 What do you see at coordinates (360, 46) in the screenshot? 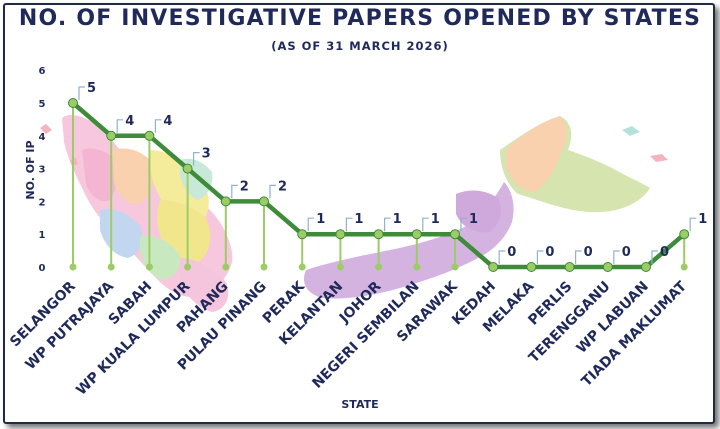
I see `chart-subtitle: (AS OF 31 MARCH 2026)` at bounding box center [360, 46].